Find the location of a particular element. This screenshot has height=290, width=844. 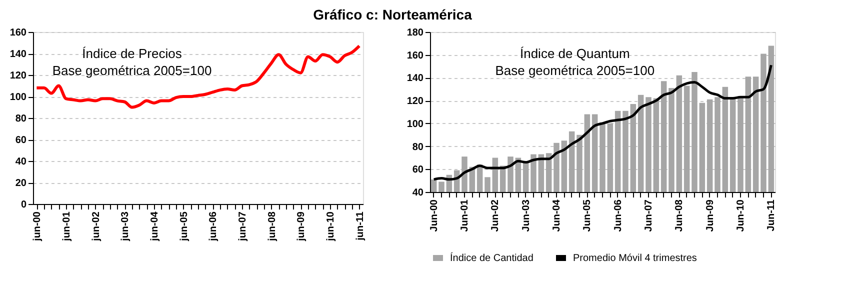

x-tick-label: jun-02 is located at coordinates (96, 226).